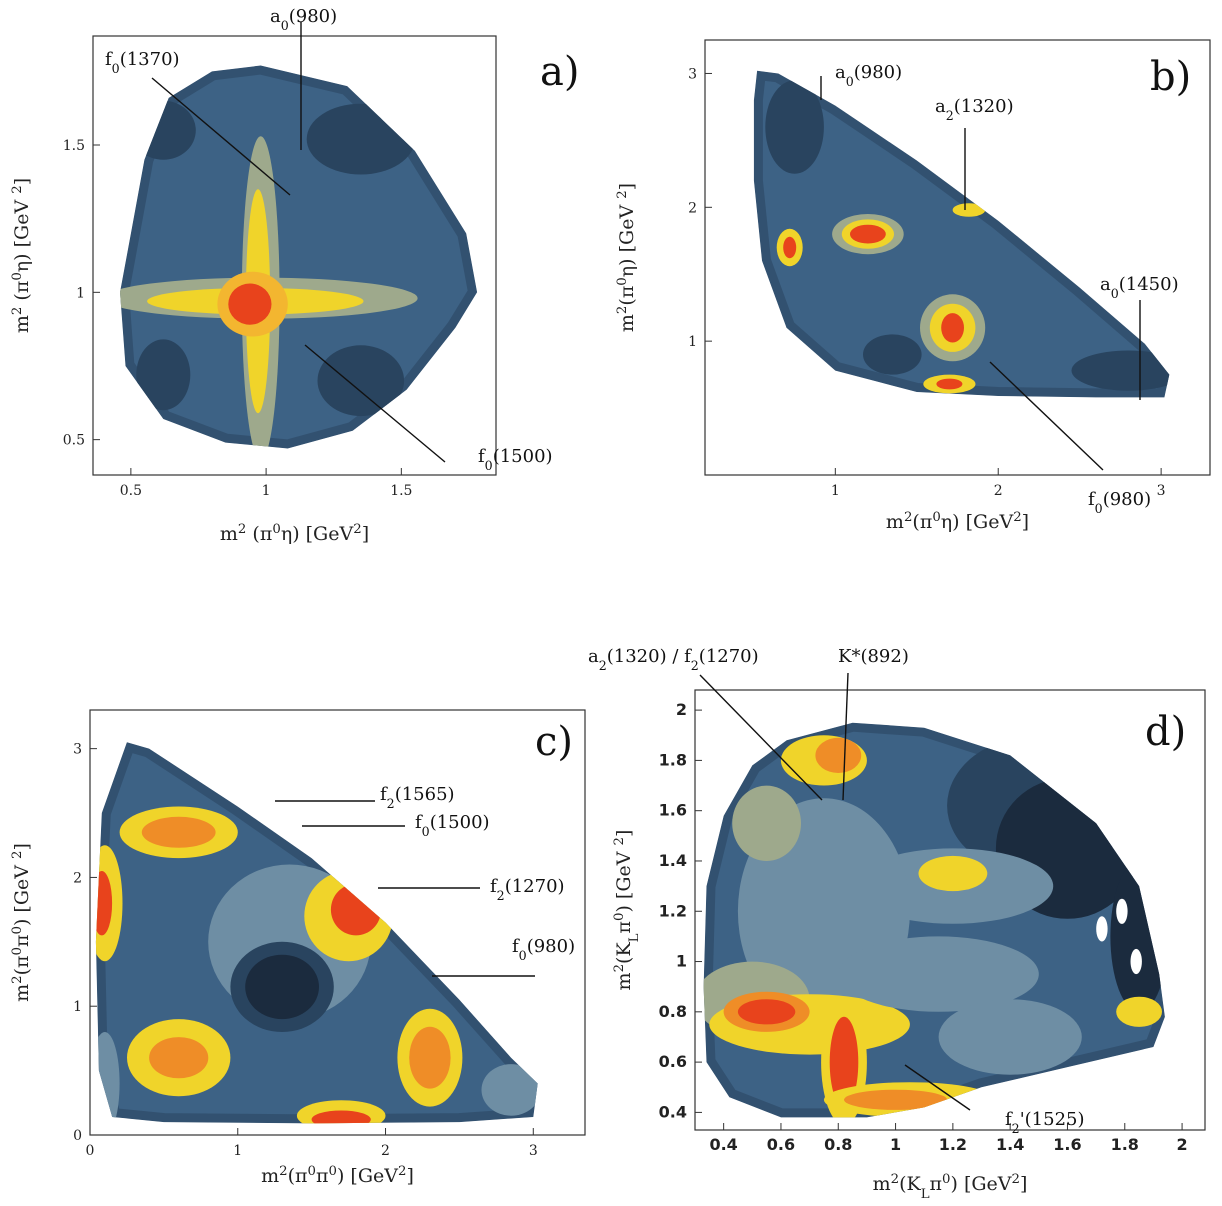  I want to click on y-tick-label: 1.4, so click(673, 860).